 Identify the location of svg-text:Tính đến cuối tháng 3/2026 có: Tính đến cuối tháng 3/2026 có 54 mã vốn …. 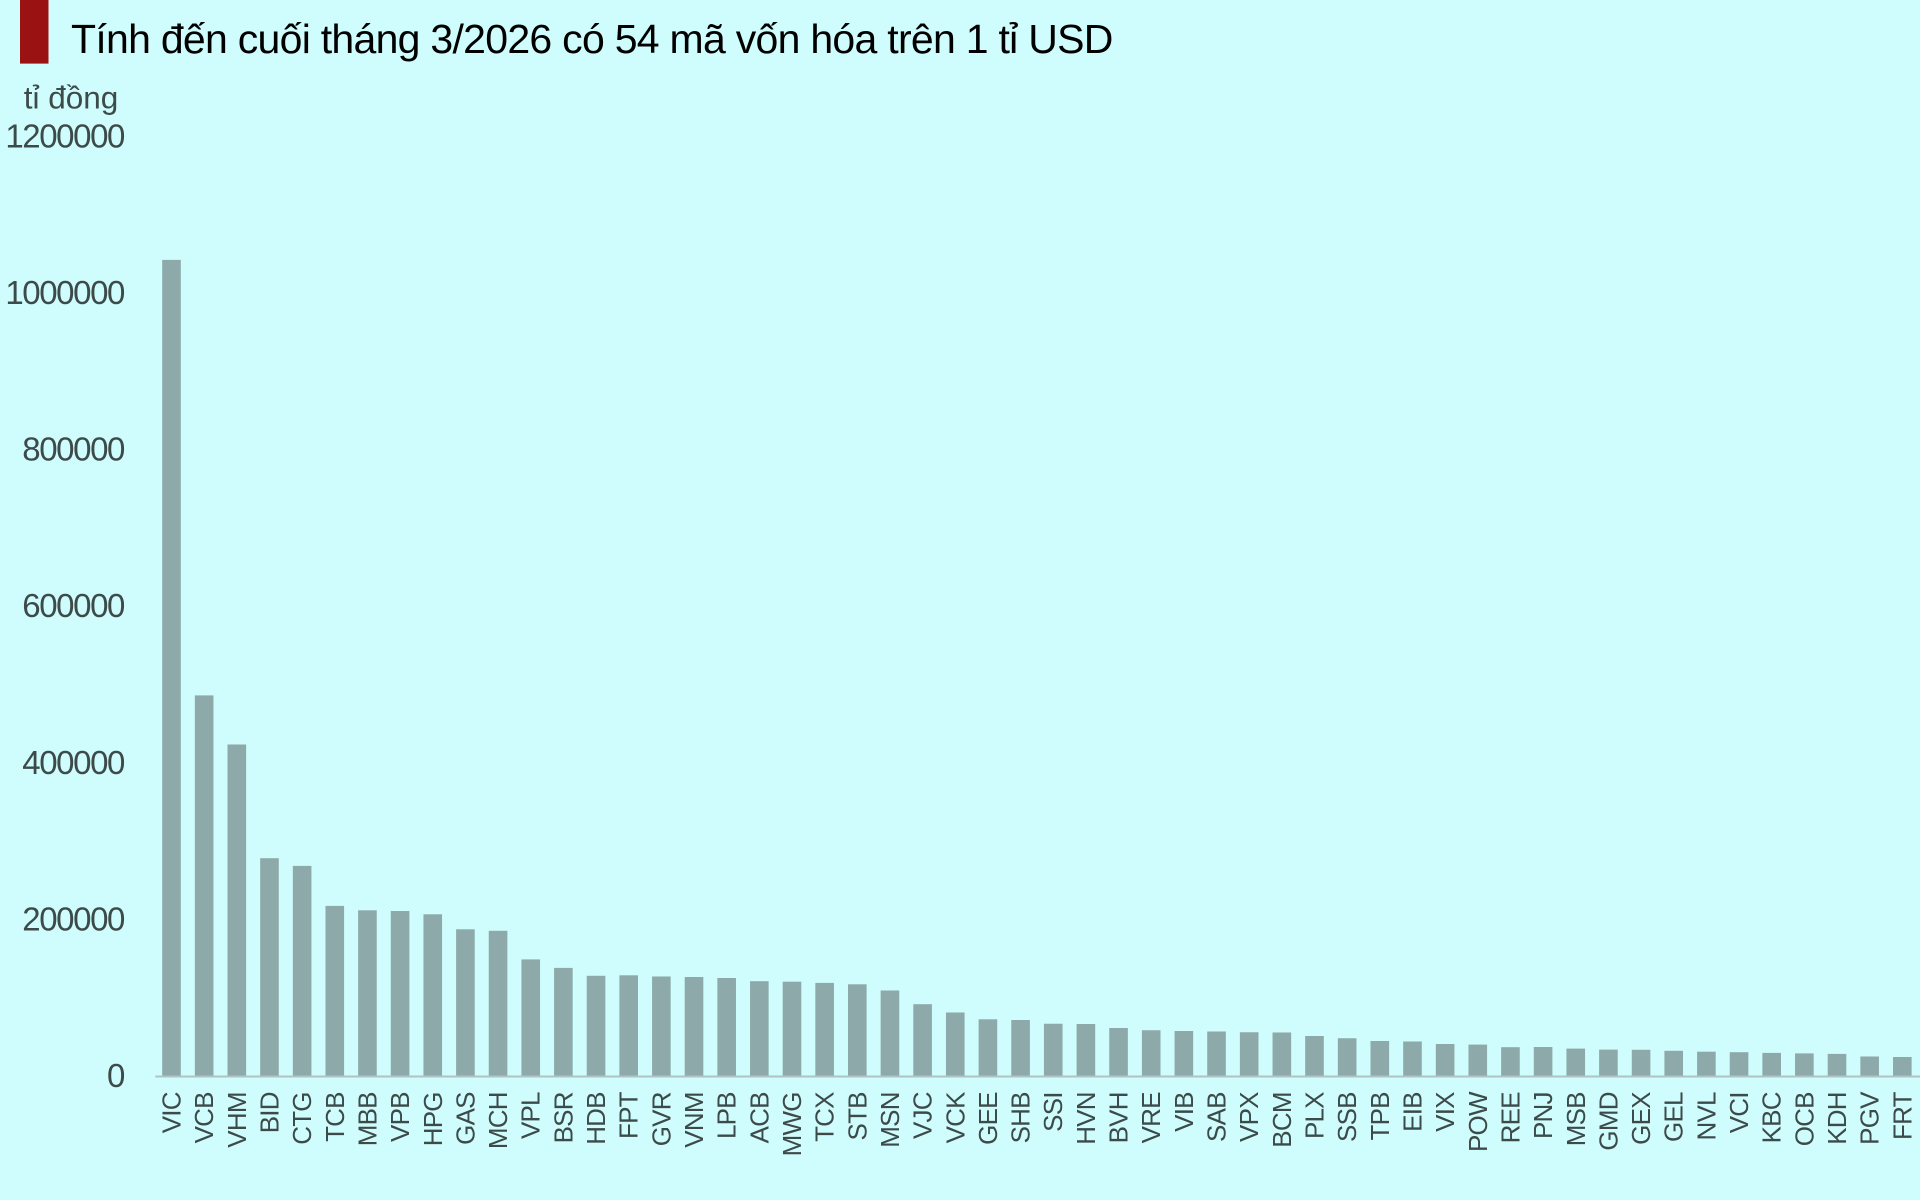
(592, 39).